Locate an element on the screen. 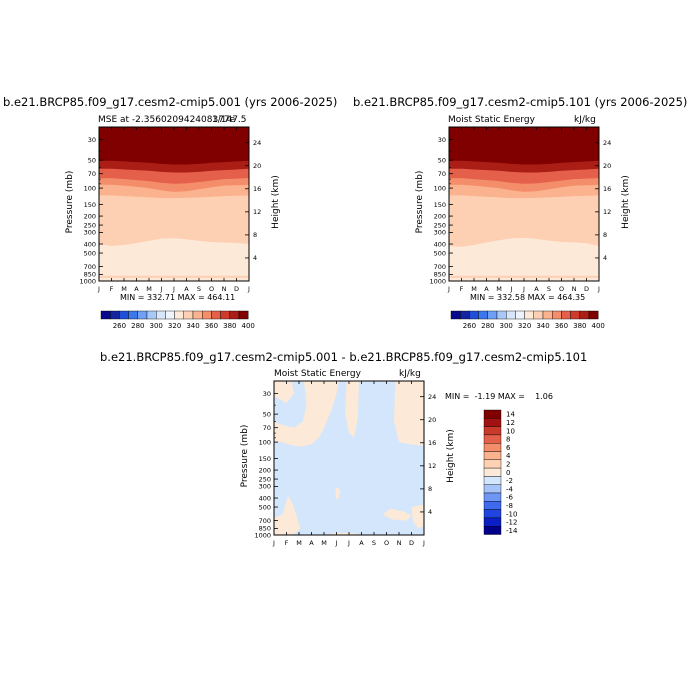 The width and height of the screenshot is (700, 700). panel1-ytick-label: 100 is located at coordinates (90, 188).